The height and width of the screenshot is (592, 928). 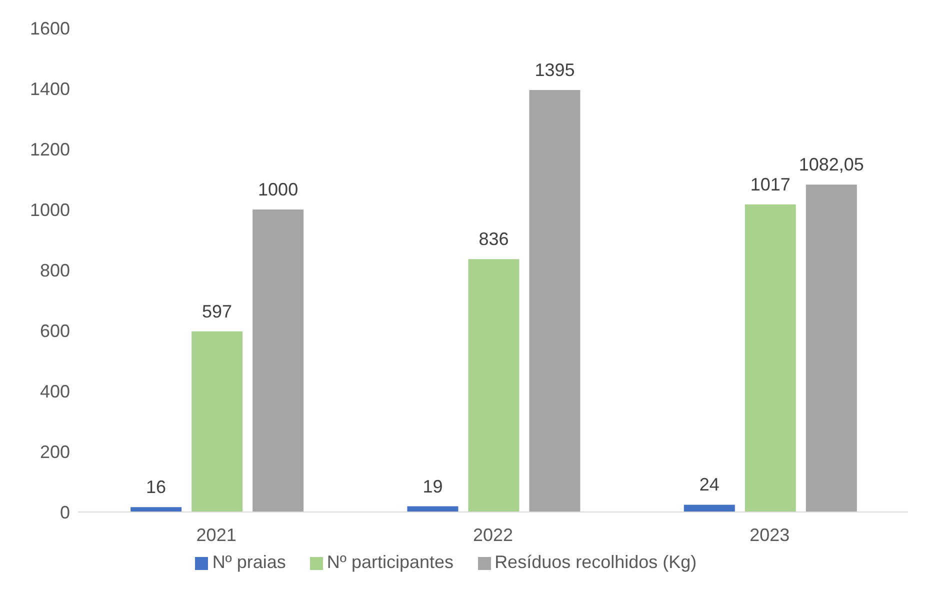 I want to click on data-label: 1082,05, so click(x=831, y=164).